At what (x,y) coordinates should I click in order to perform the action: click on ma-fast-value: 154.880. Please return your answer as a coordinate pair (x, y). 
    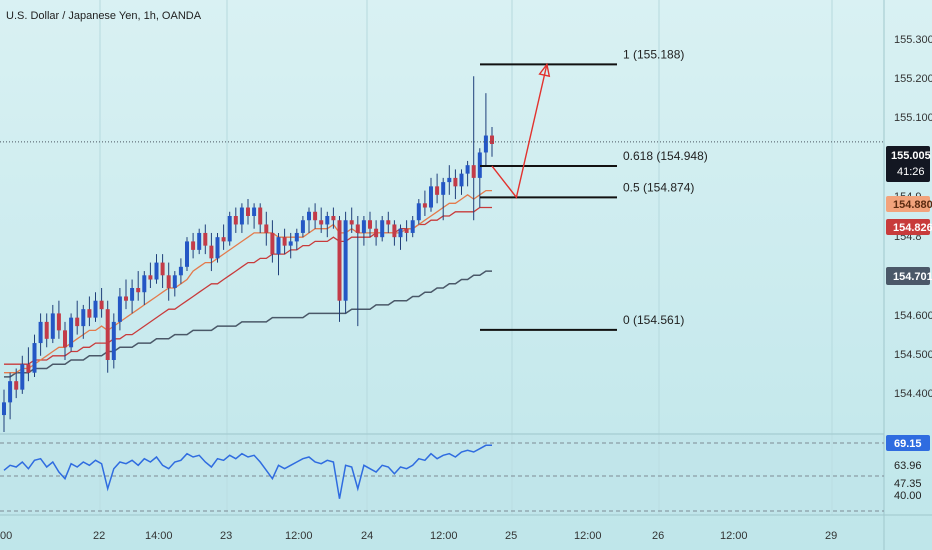
    Looking at the image, I should click on (912, 205).